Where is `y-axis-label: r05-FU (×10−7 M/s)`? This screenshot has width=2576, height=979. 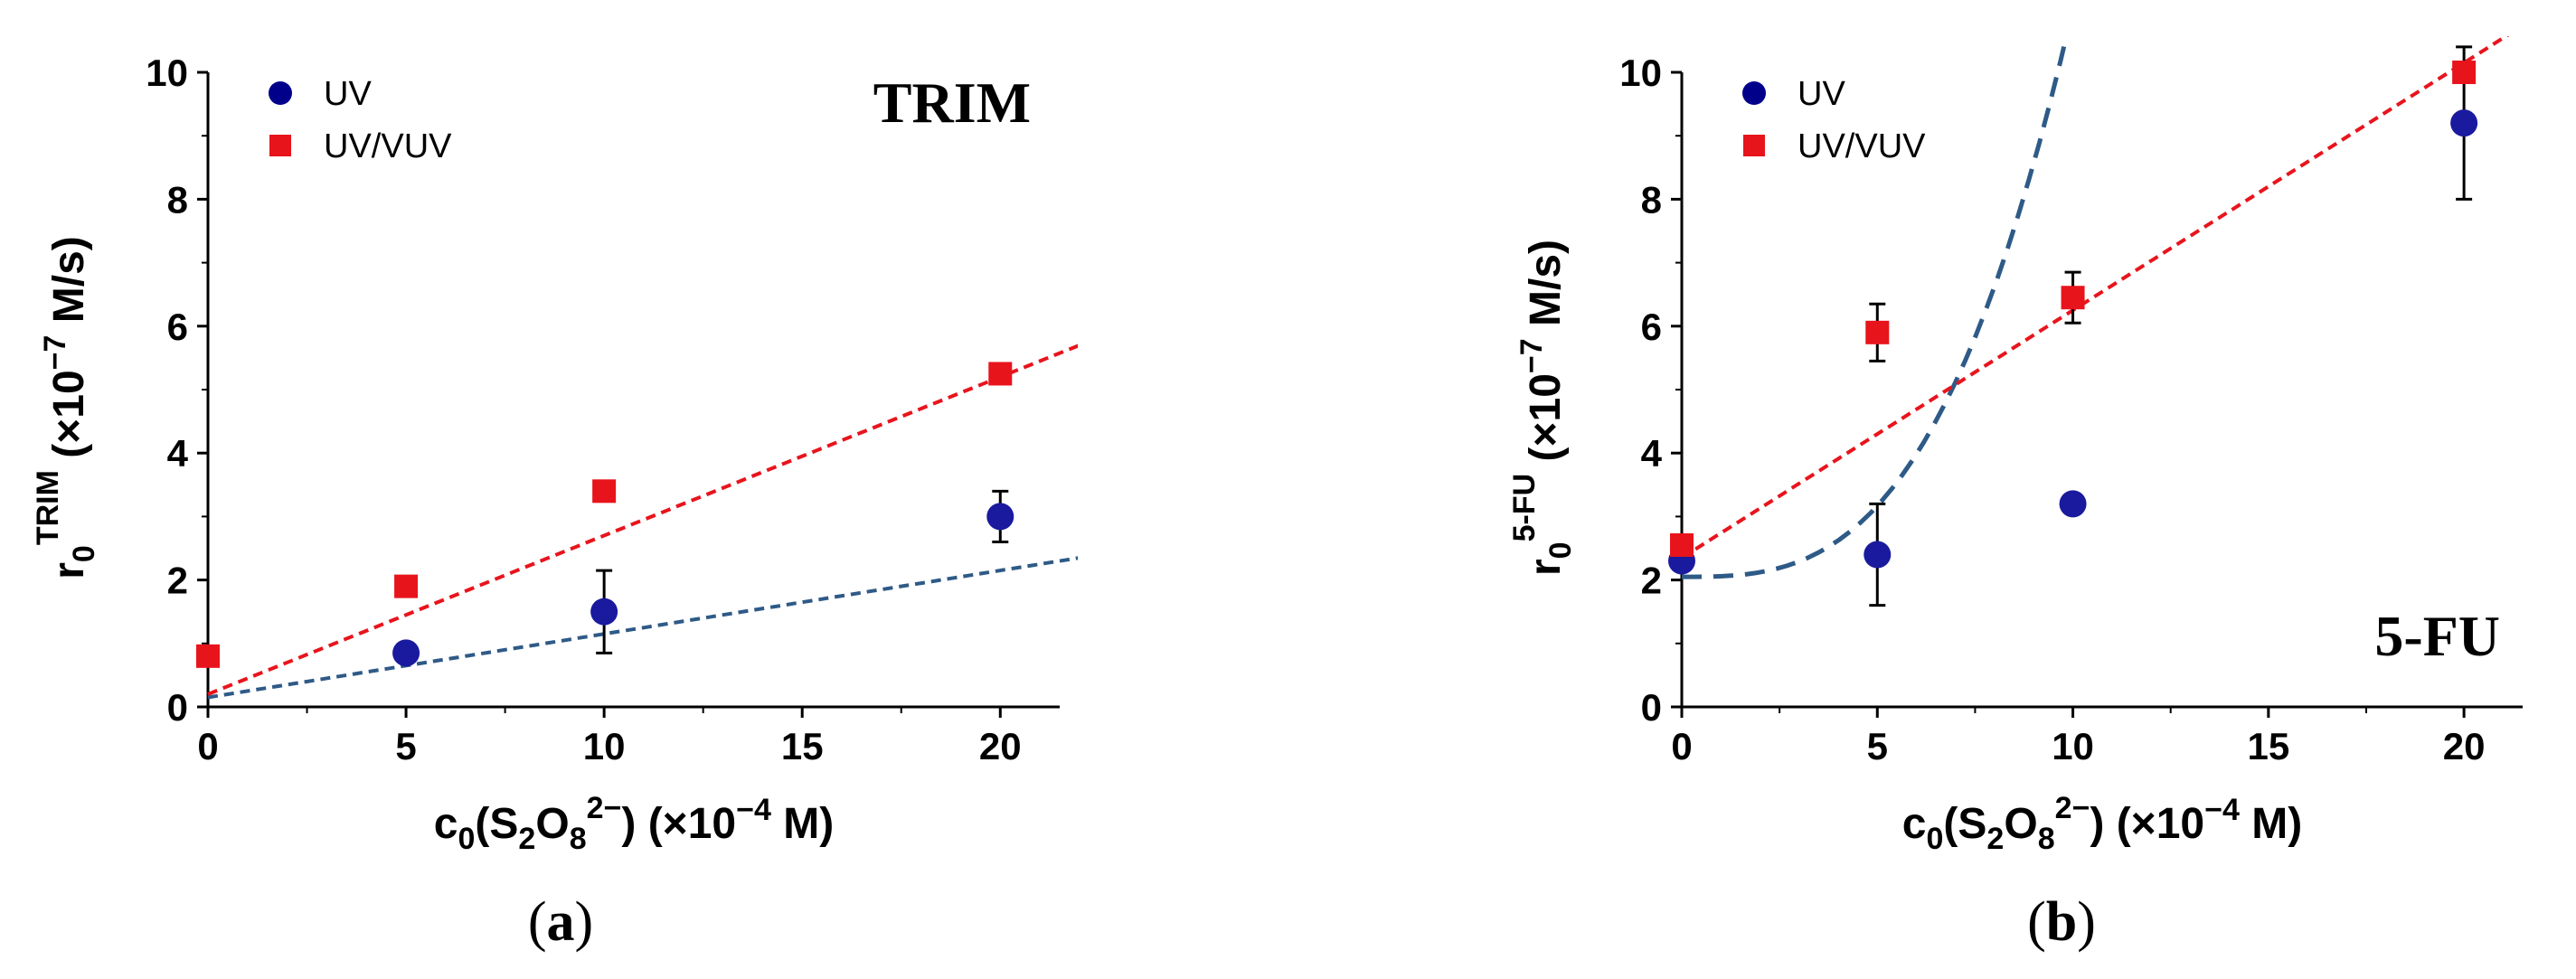
y-axis-label: r05-FU (×10−7 M/s) is located at coordinates (1542, 408).